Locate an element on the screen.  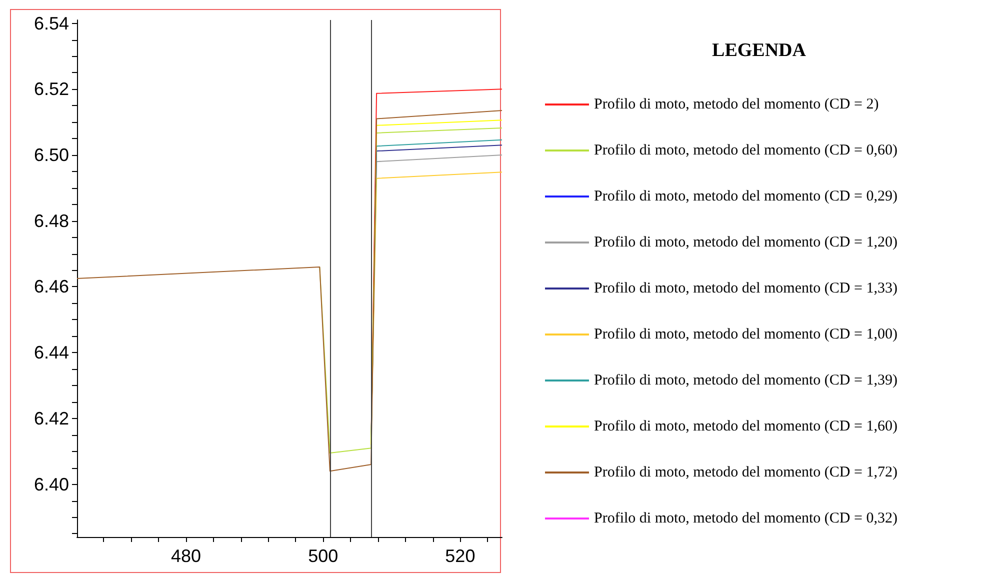
legend-label: Profilo di moto, metodo del momento (CD = 1,60) is located at coordinates (746, 426).